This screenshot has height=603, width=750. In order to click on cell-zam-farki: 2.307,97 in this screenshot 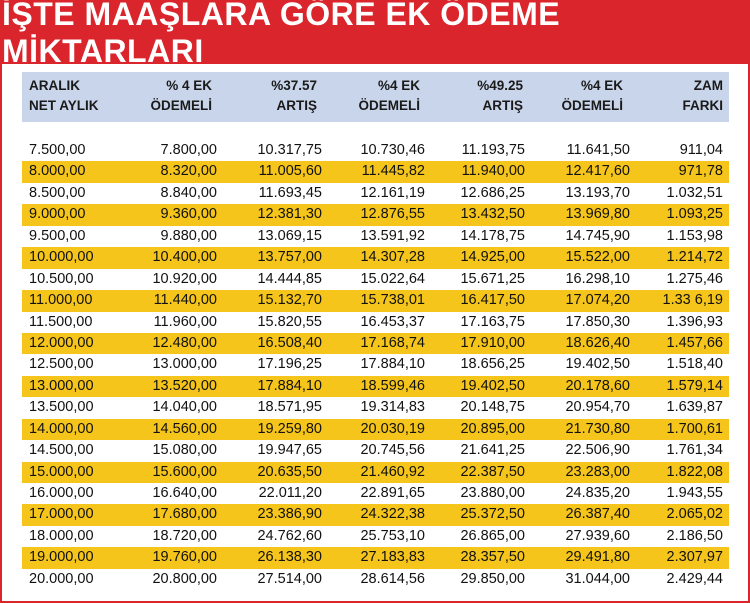, I will do `click(694, 557)`.